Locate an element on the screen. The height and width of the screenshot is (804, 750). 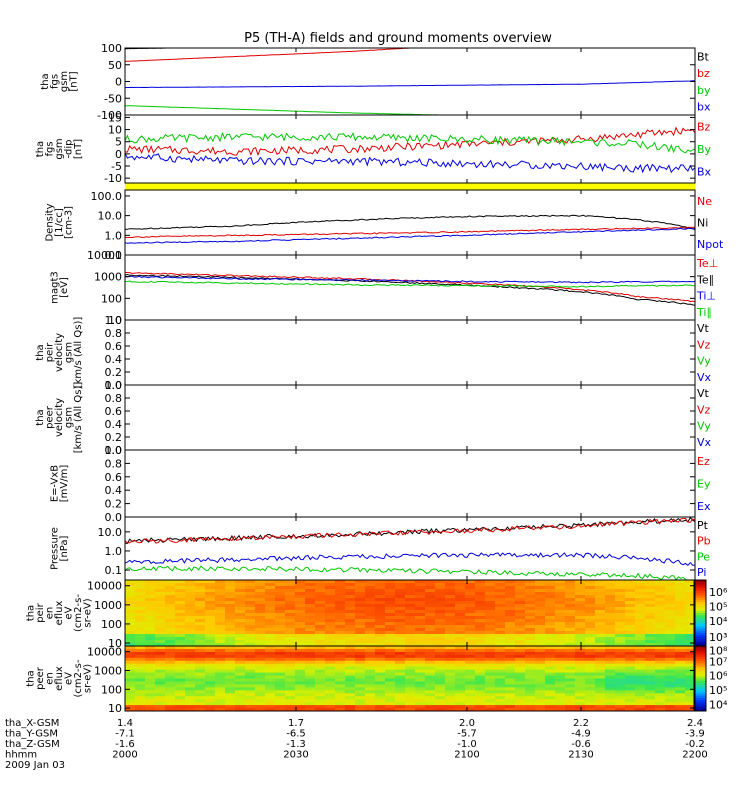
colorbar-swatch is located at coordinates (700, 667).